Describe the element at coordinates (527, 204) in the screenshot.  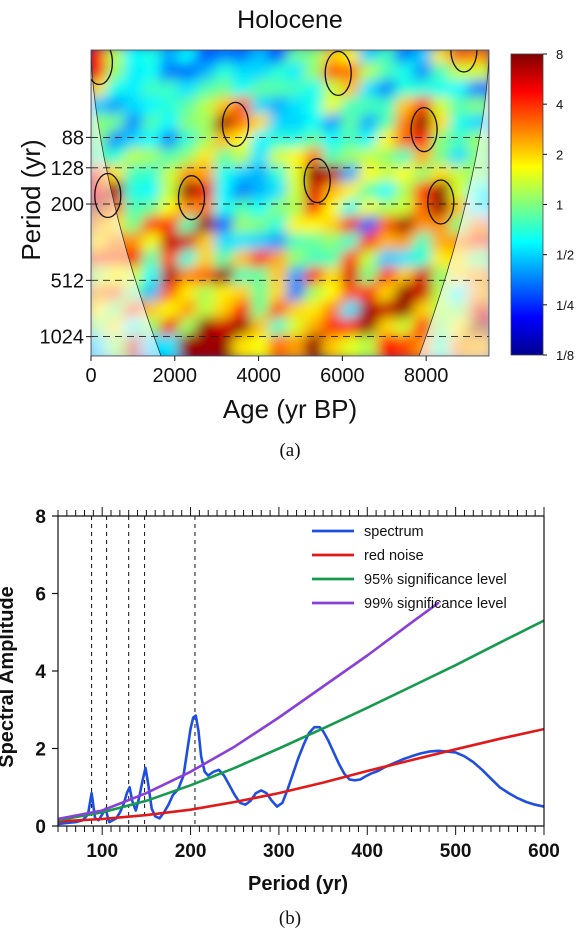
I see `colorbar` at that location.